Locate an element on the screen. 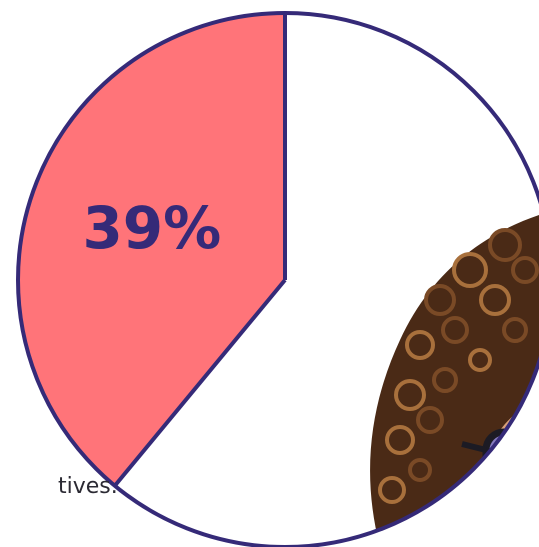 The height and width of the screenshot is (547, 539). caption-text: tives. is located at coordinates (88, 486).